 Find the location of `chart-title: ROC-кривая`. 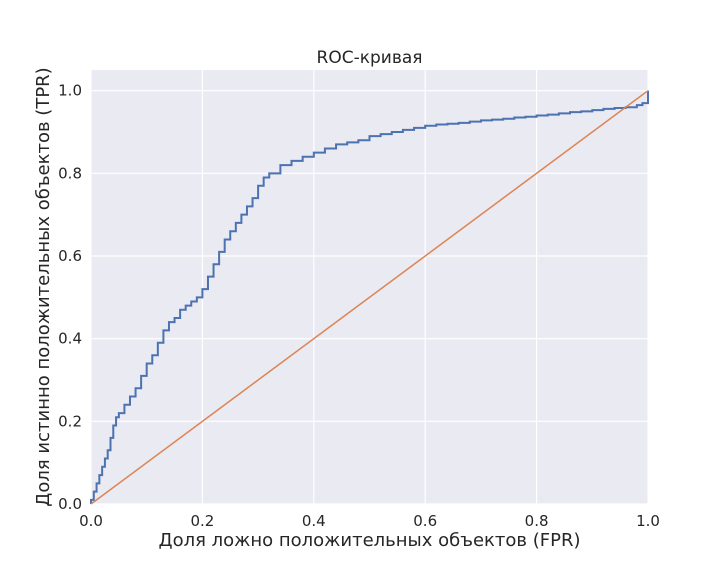

chart-title: ROC-кривая is located at coordinates (370, 58).